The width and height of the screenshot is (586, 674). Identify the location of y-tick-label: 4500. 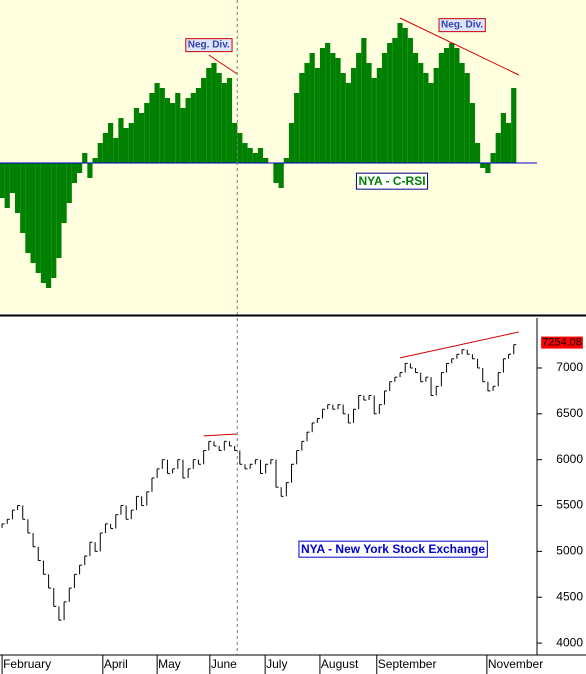
(569, 596).